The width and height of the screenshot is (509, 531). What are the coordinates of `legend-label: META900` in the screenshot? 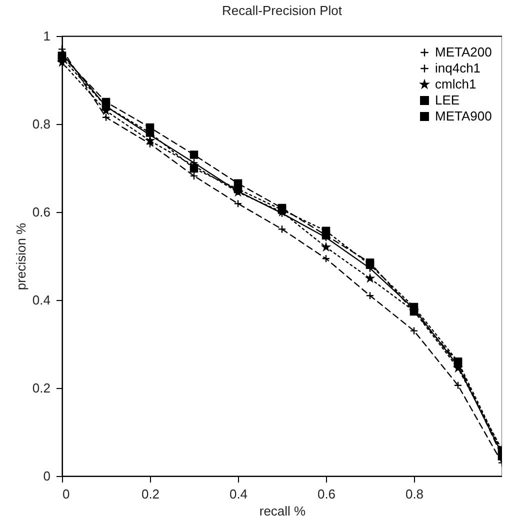 It's located at (463, 116).